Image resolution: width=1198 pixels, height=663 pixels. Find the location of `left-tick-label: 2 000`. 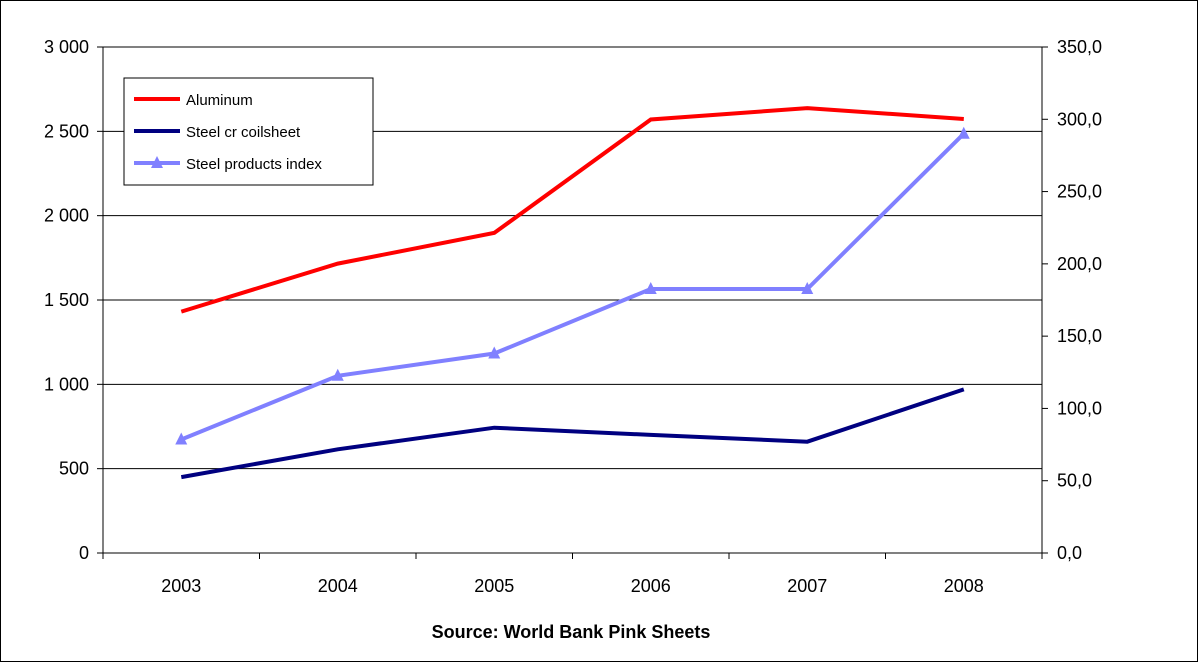

left-tick-label: 2 000 is located at coordinates (66, 216).